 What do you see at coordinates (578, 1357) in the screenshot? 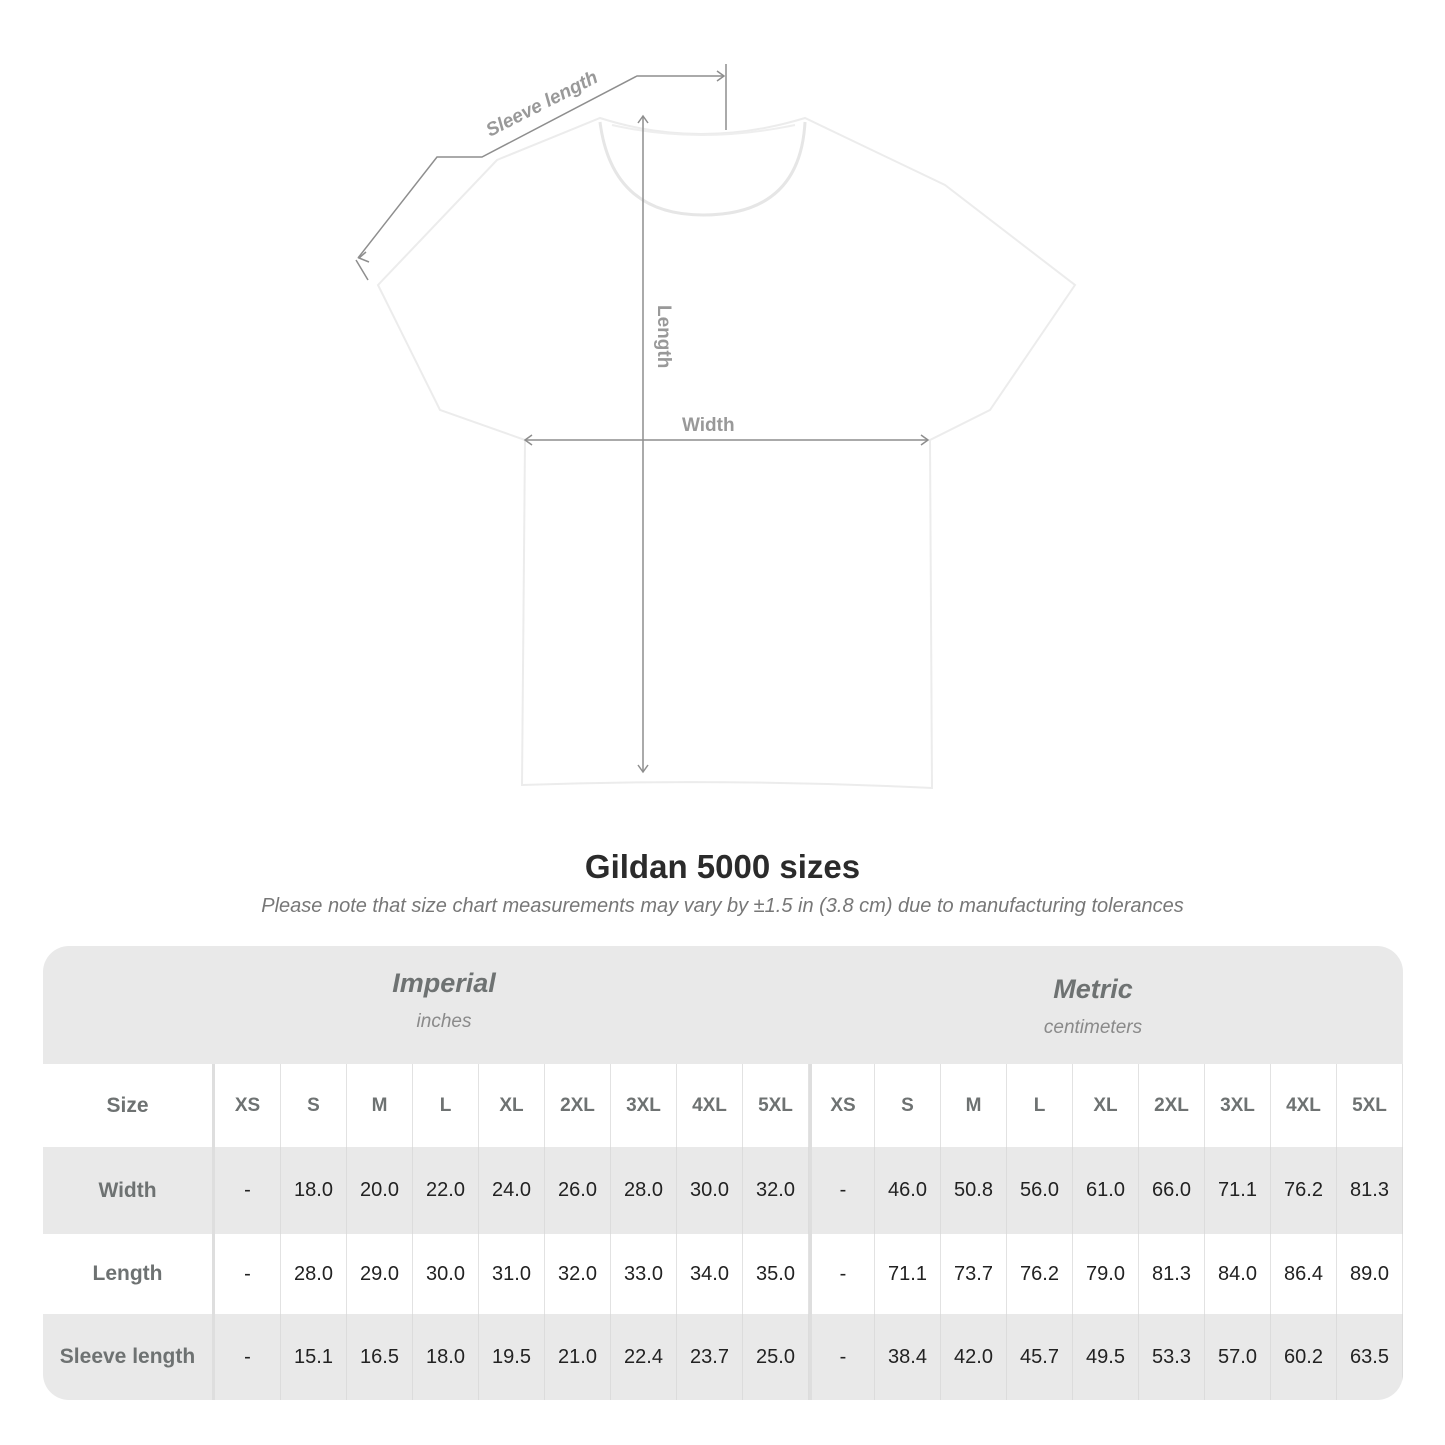
I see `imperial-value: 21.0` at bounding box center [578, 1357].